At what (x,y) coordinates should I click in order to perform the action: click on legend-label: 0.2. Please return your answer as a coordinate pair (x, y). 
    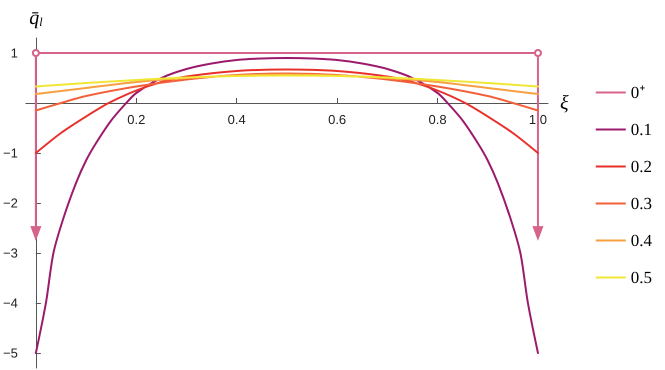
    Looking at the image, I should click on (641, 166).